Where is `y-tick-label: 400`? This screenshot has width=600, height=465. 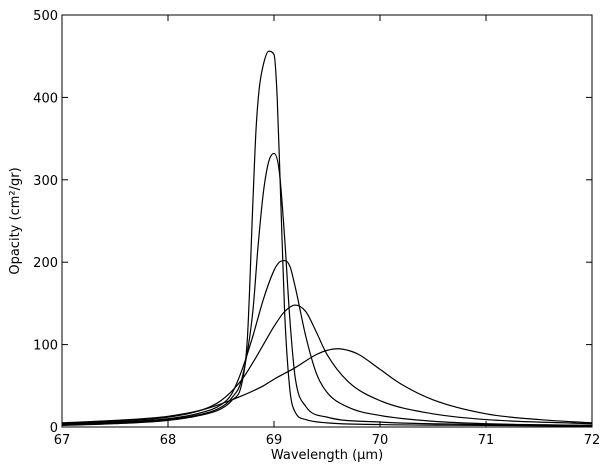 y-tick-label: 400 is located at coordinates (45, 98).